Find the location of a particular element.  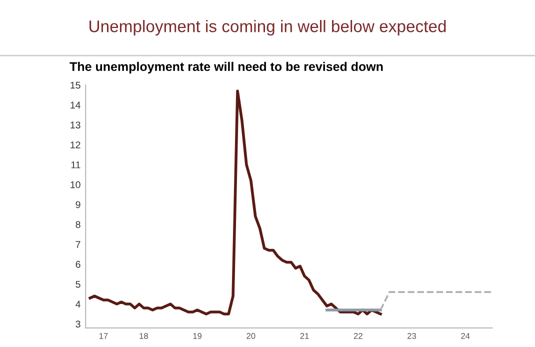

y-tick-label: 3 is located at coordinates (78, 324).